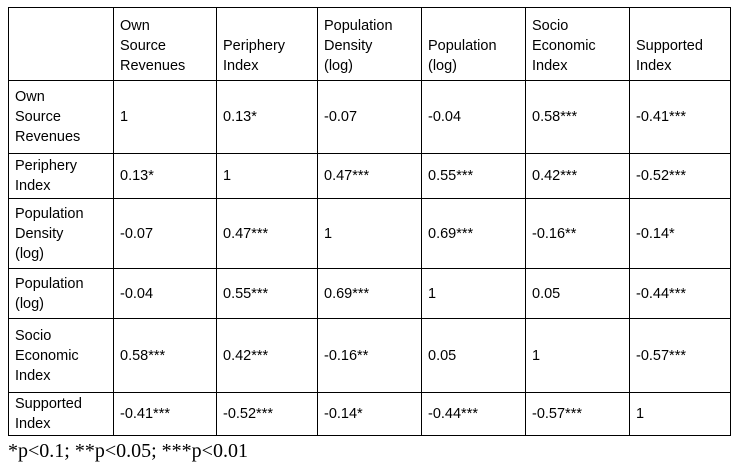 The width and height of the screenshot is (736, 470). Describe the element at coordinates (267, 44) in the screenshot. I see `column-header: Periphery Index` at that location.